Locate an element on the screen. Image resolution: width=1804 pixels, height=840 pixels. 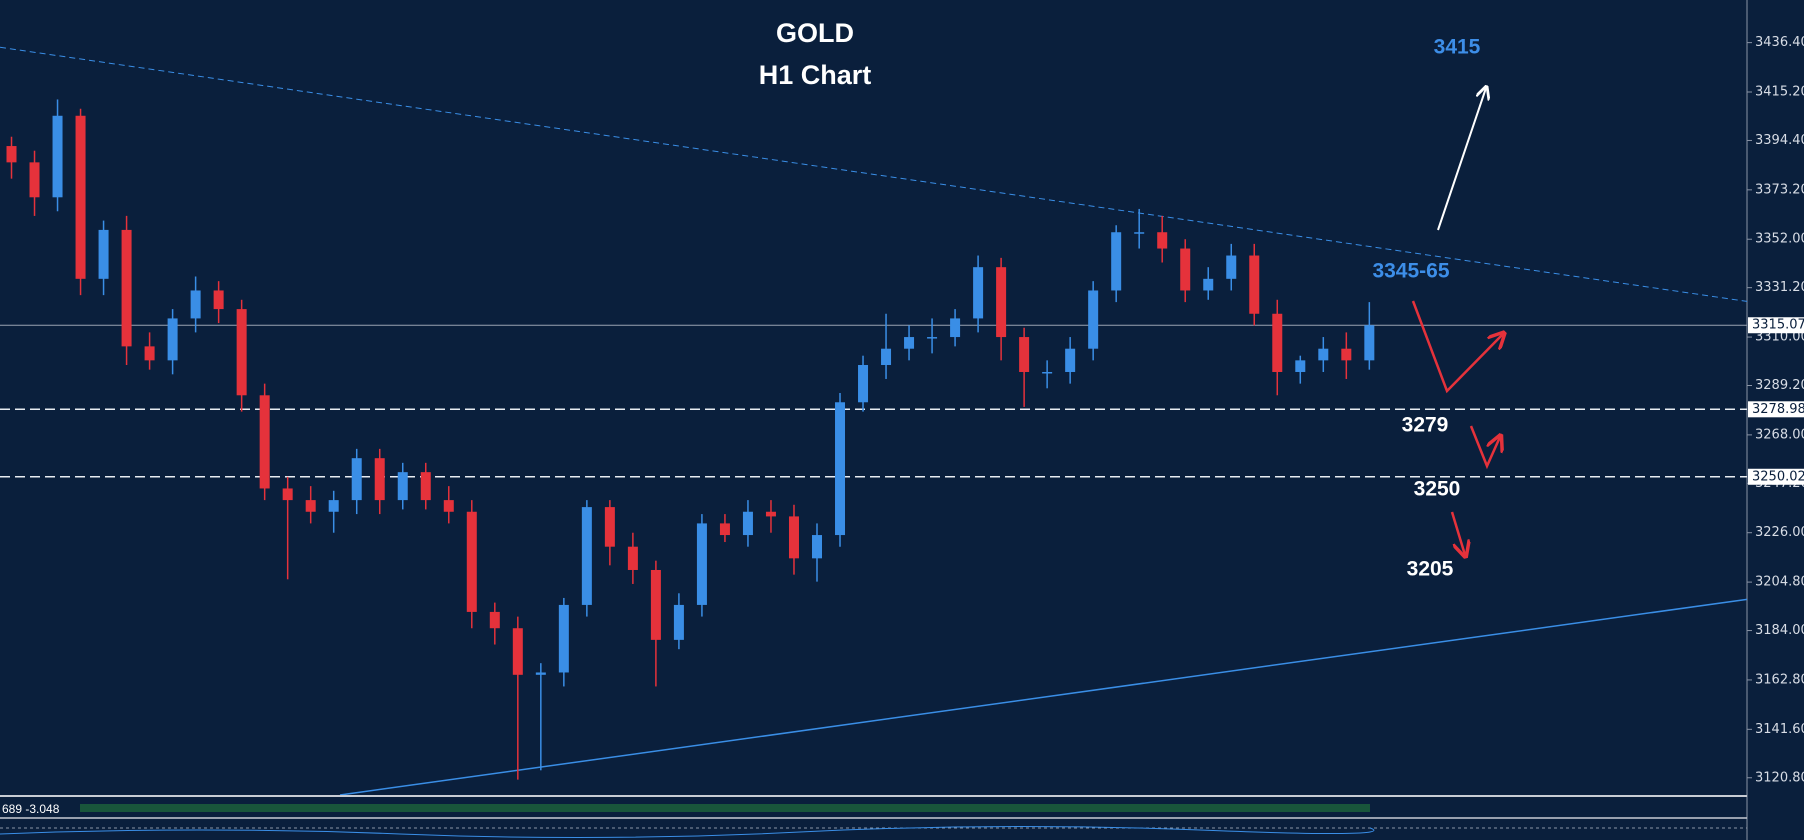
y-tick-label: 3184.00 is located at coordinates (1779, 630).